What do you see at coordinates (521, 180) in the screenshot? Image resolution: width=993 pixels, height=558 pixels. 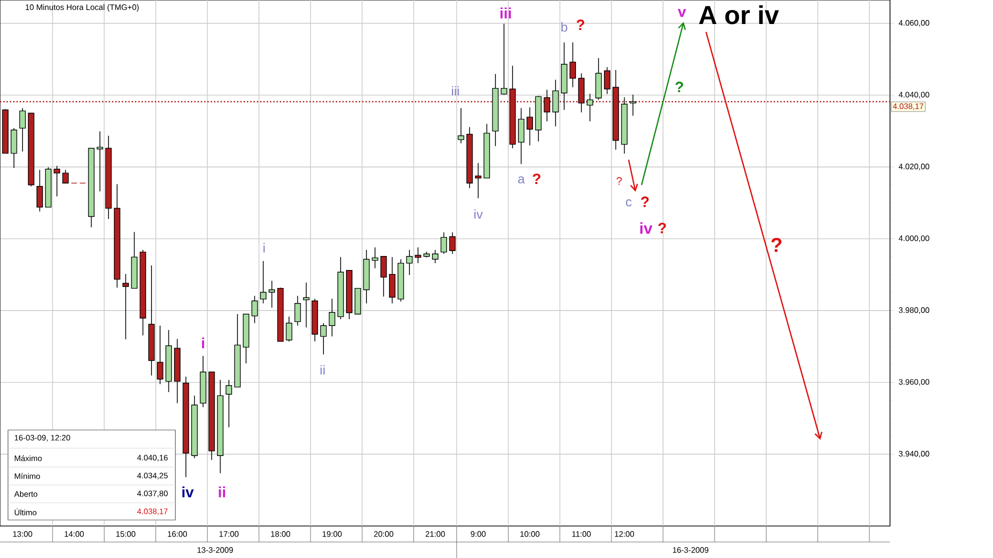 I see `annotation: a` at bounding box center [521, 180].